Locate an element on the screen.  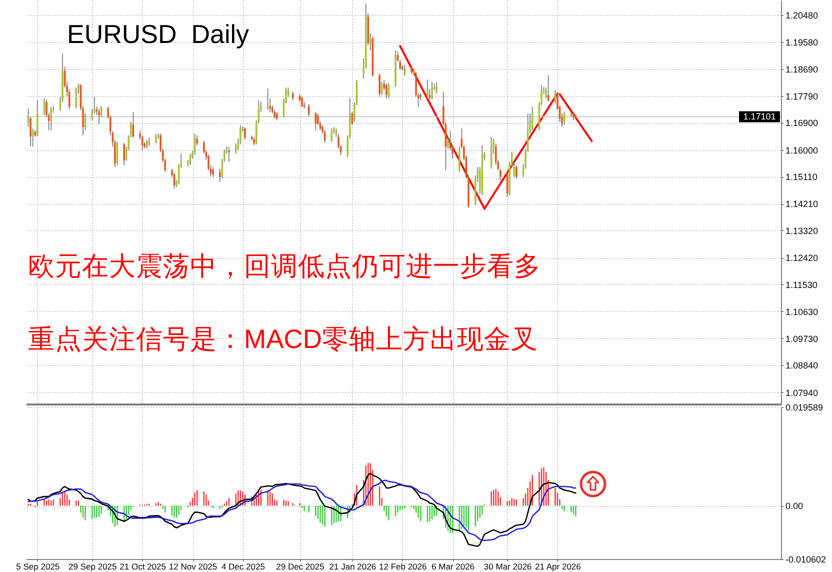
x-tick-label: 29 Dec 2025 is located at coordinates (300, 567).